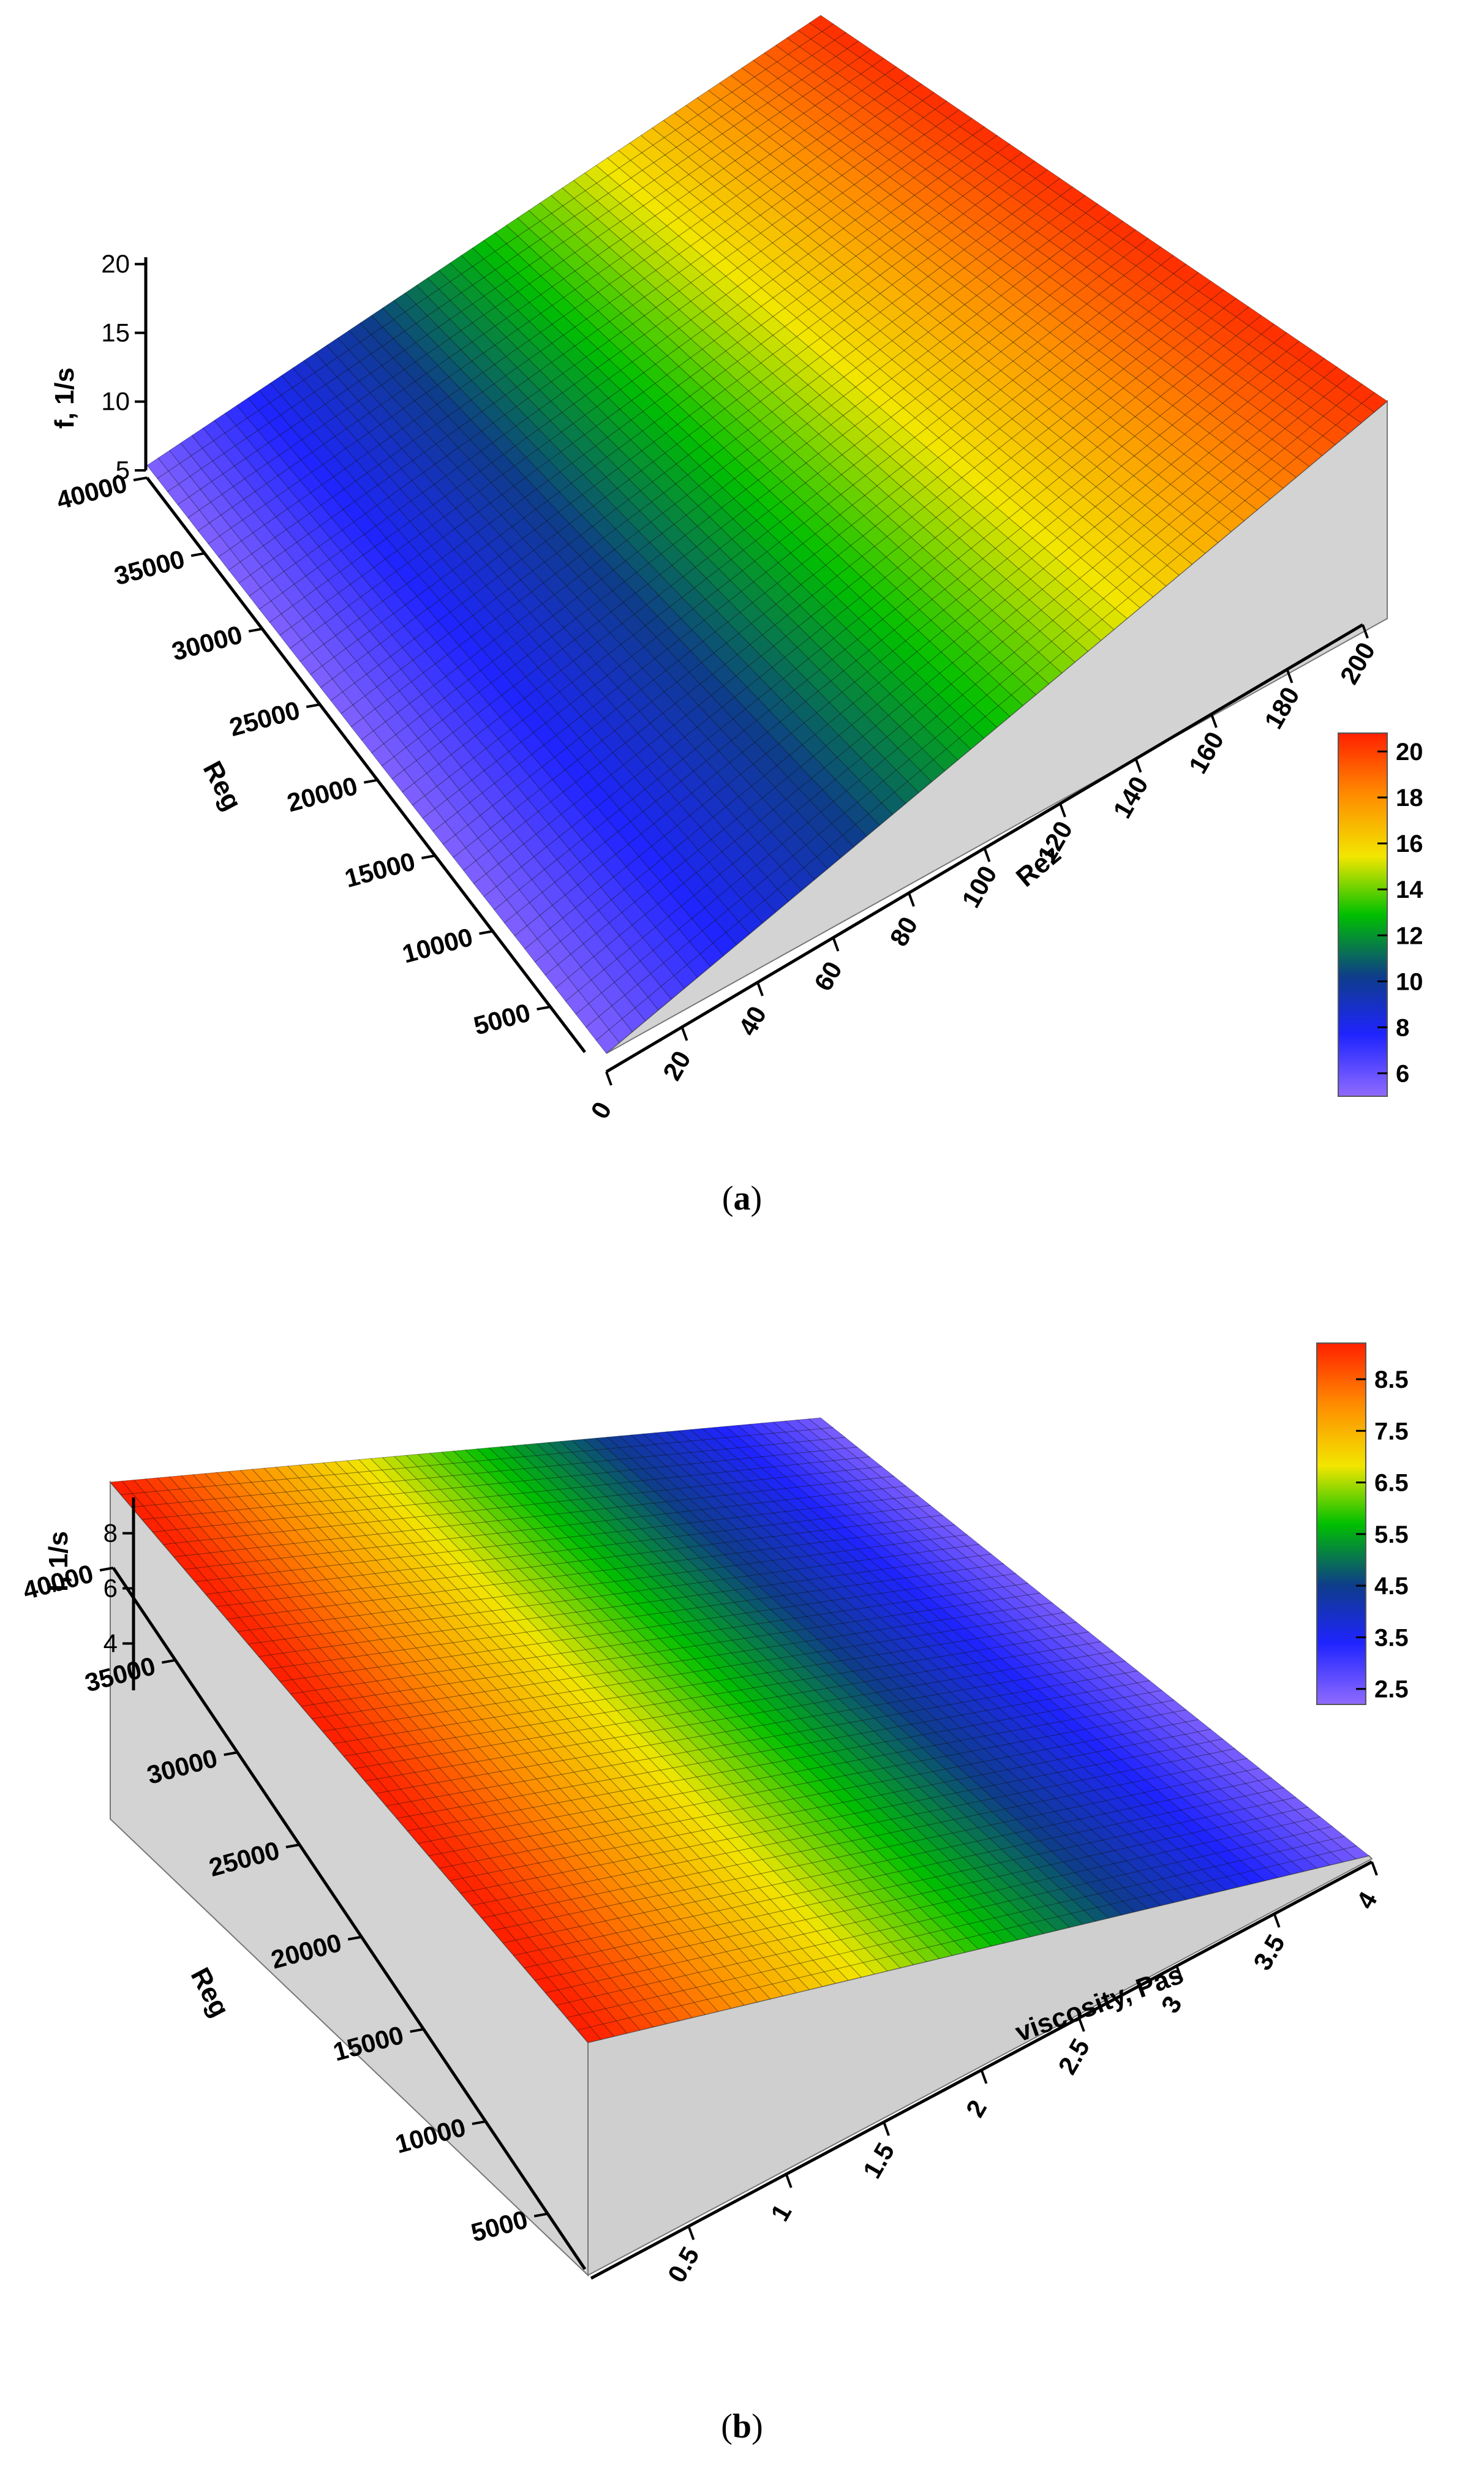  Describe the element at coordinates (1409, 889) in the screenshot. I see `colorbar-tick-label: 14` at that location.